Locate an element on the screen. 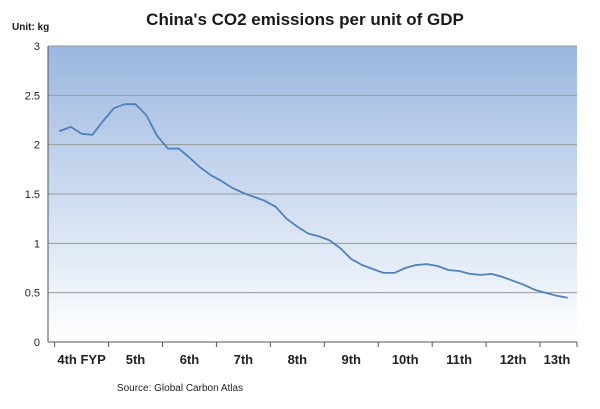 This screenshot has width=600, height=409. y-tick-label: 1 is located at coordinates (37, 244).